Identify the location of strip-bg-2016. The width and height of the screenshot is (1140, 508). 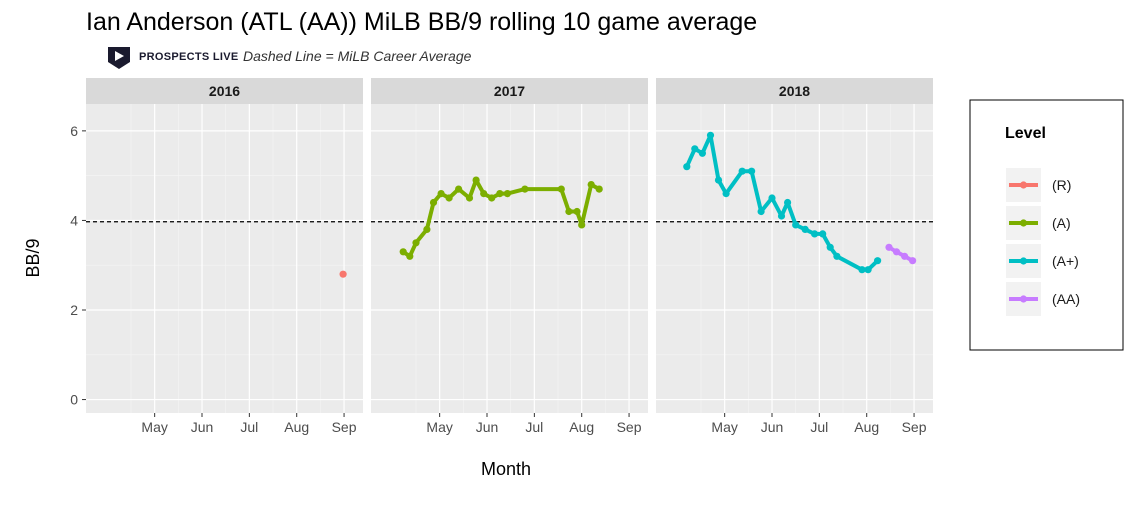
(224, 91).